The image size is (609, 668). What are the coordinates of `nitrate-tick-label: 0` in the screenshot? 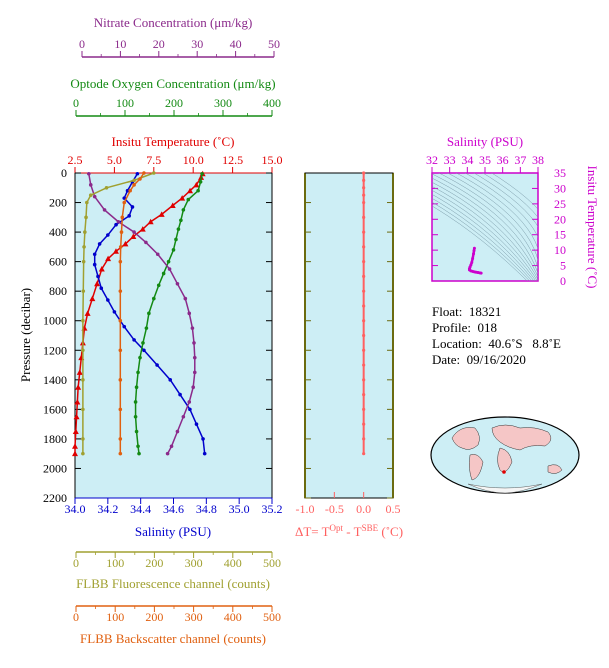 It's located at (82, 44).